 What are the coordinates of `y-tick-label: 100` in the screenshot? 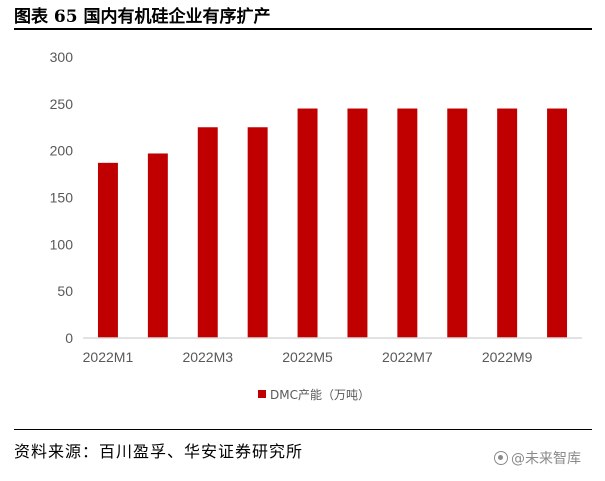 It's located at (62, 244).